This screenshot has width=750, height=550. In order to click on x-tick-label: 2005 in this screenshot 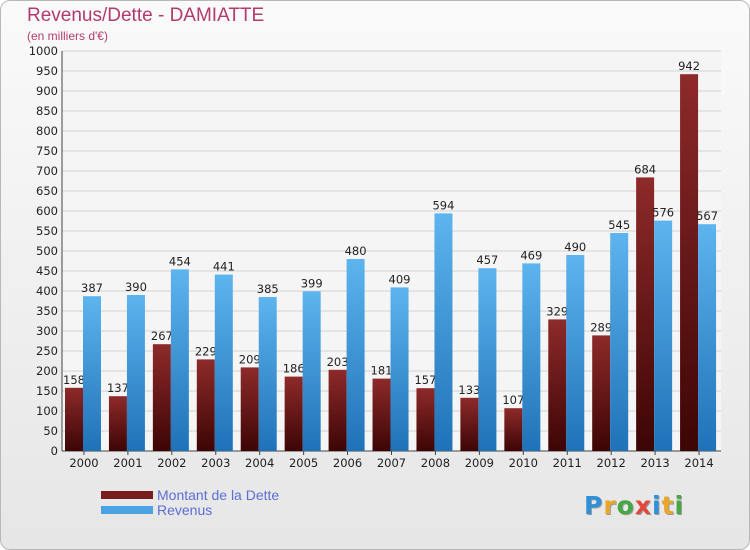, I will do `click(303, 463)`.